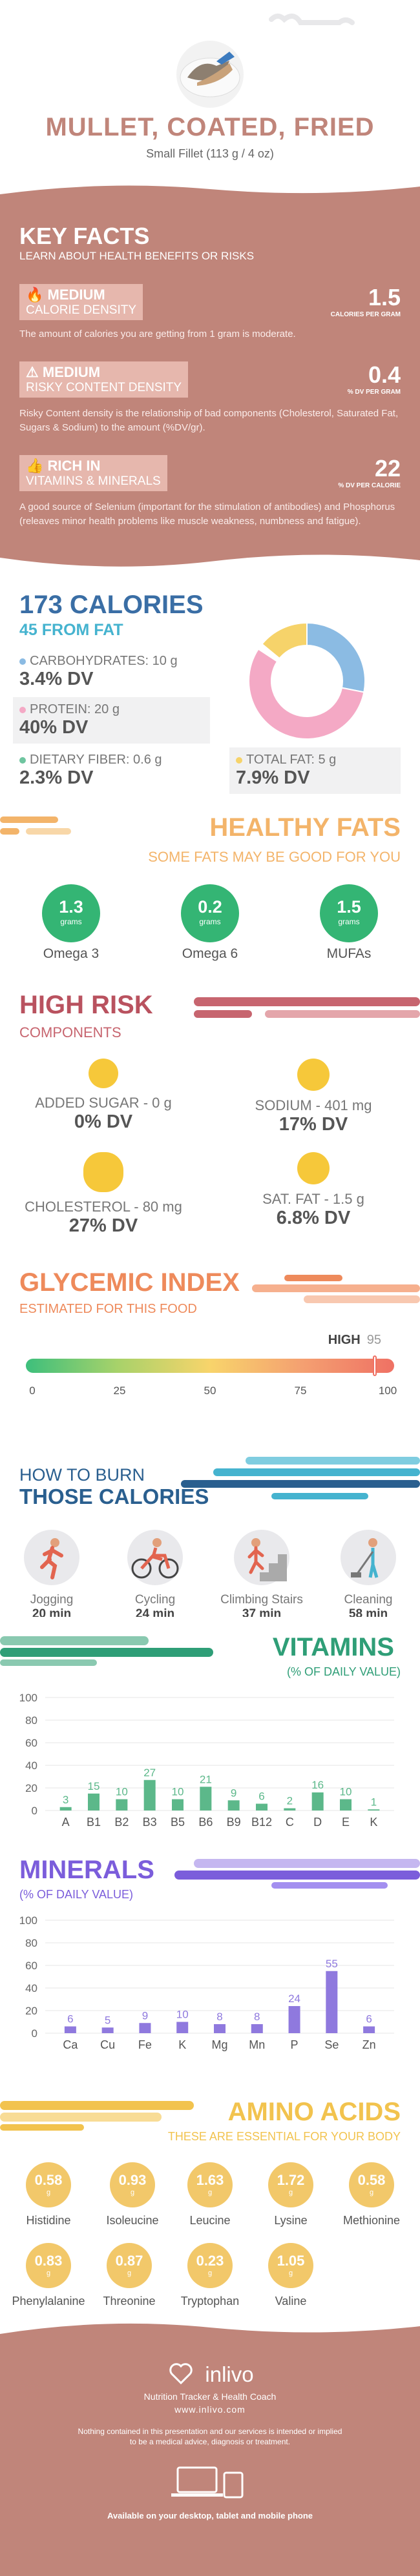 The image size is (420, 2576). What do you see at coordinates (145, 2015) in the screenshot?
I see `bar-value-label: 9` at bounding box center [145, 2015].